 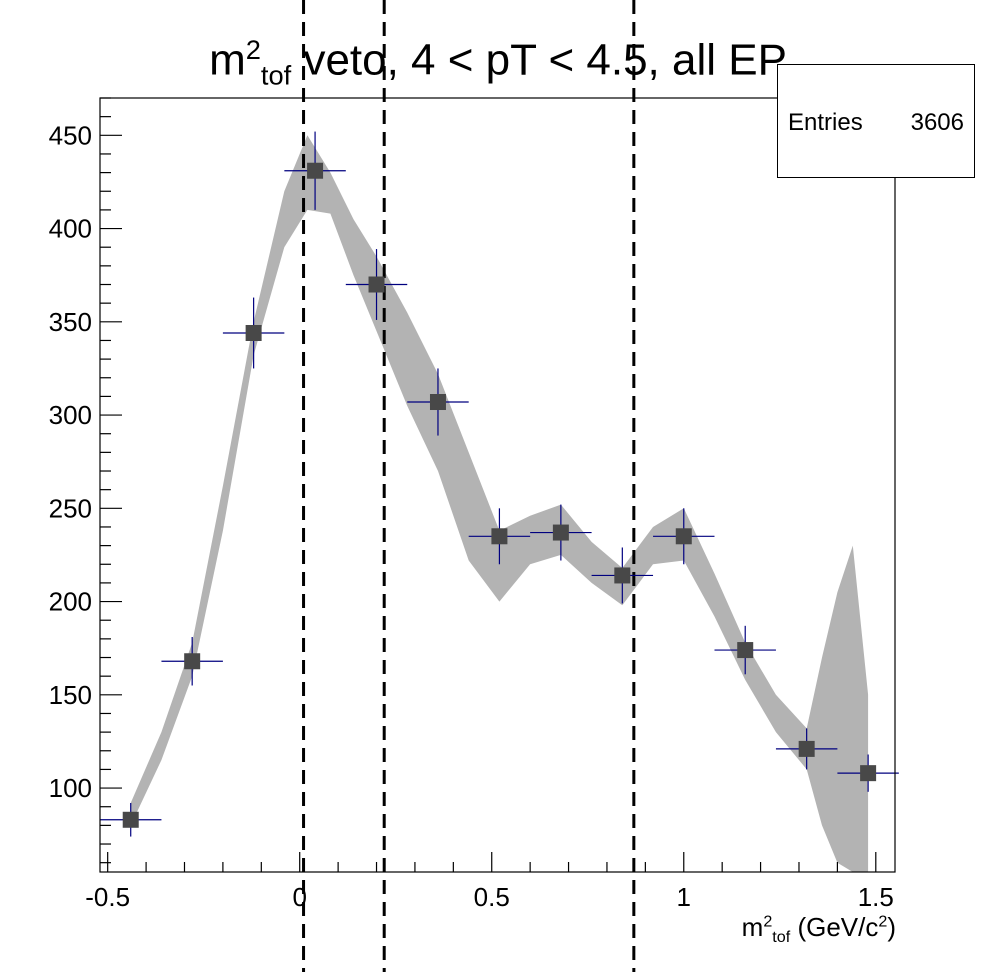 What do you see at coordinates (70, 788) in the screenshot?
I see `y-tick-label: 100` at bounding box center [70, 788].